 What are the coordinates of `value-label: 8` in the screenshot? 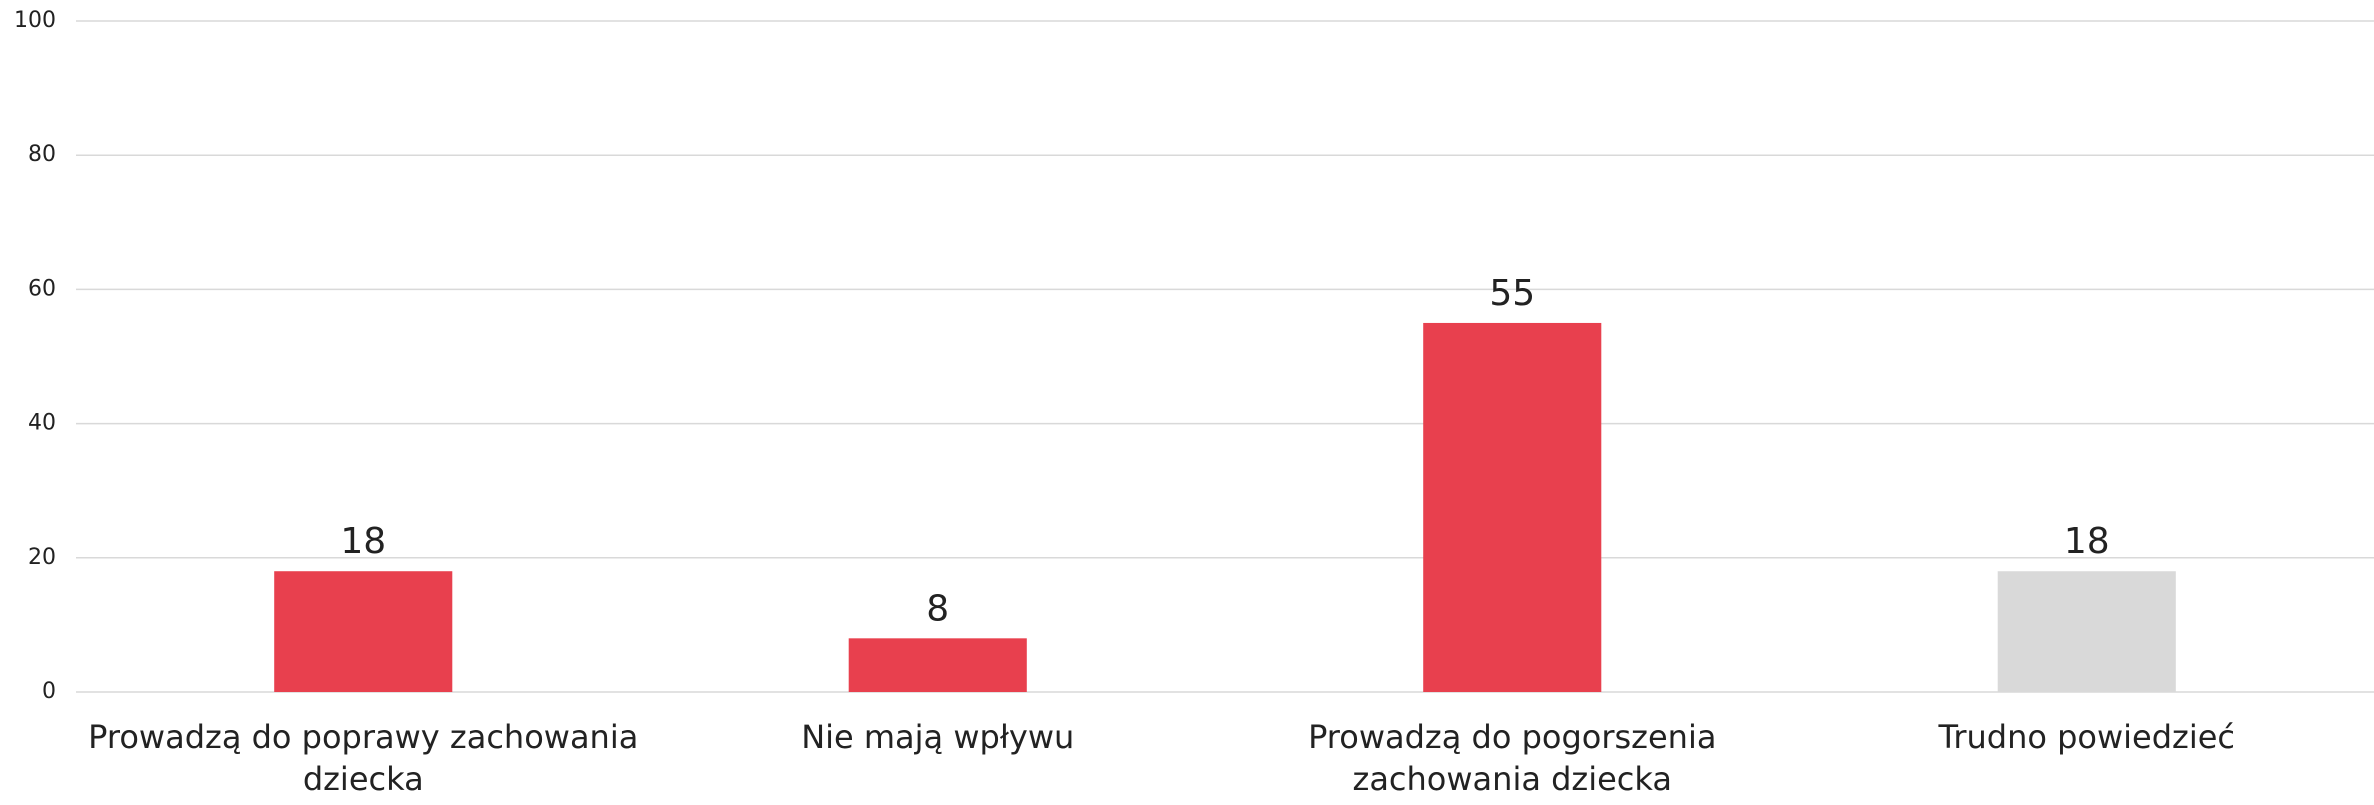 It's located at (937, 608).